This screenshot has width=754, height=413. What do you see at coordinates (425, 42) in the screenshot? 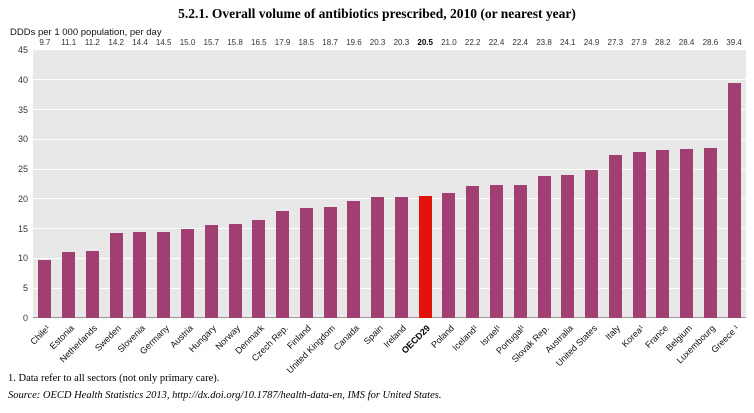
I see `bar-value-label: 20.5` at bounding box center [425, 42].